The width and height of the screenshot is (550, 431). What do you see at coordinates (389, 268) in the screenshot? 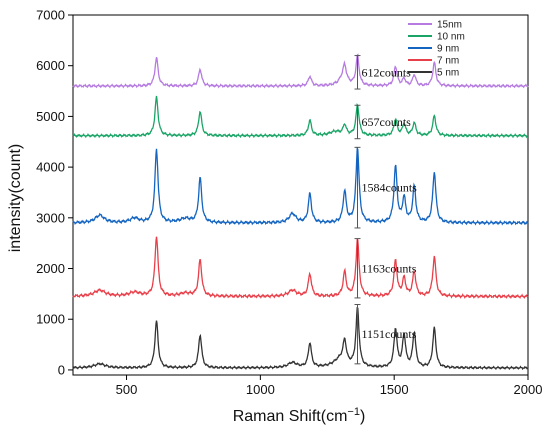
I see `annotation-label: 1163counts` at bounding box center [389, 268].